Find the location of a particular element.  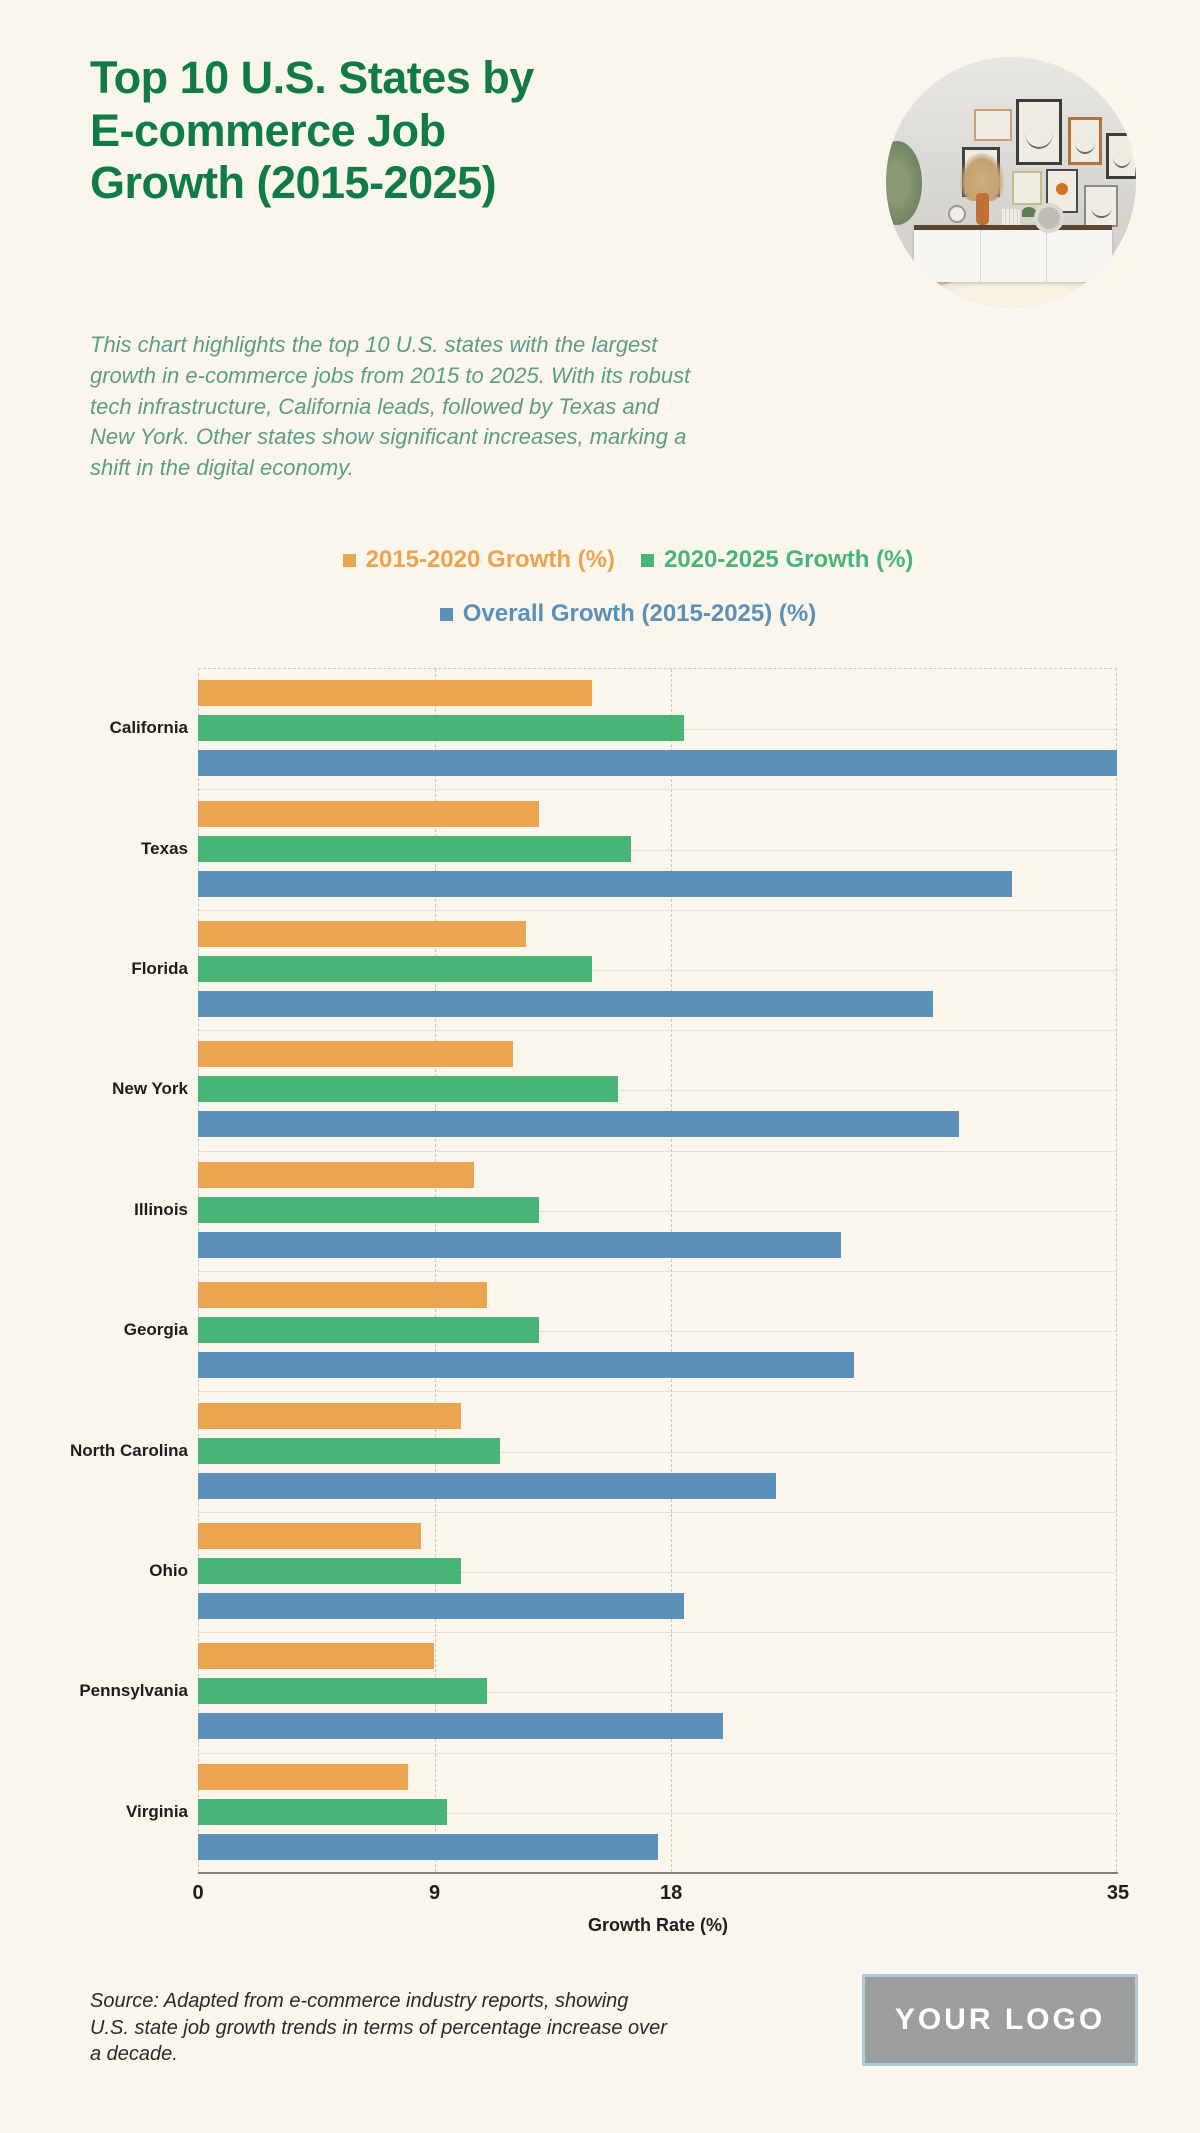

chart-row: Georgia is located at coordinates (583, 1330).